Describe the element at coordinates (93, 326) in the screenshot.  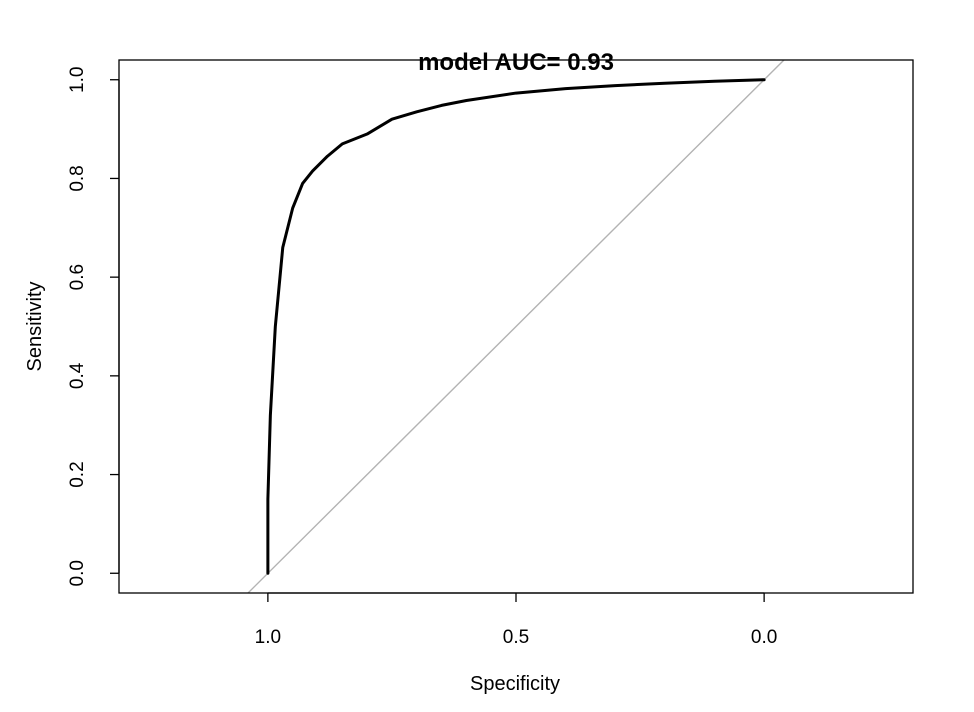
I see `y-axis: 0.0 0.2 0.4 0.6 0.8 1.0` at that location.